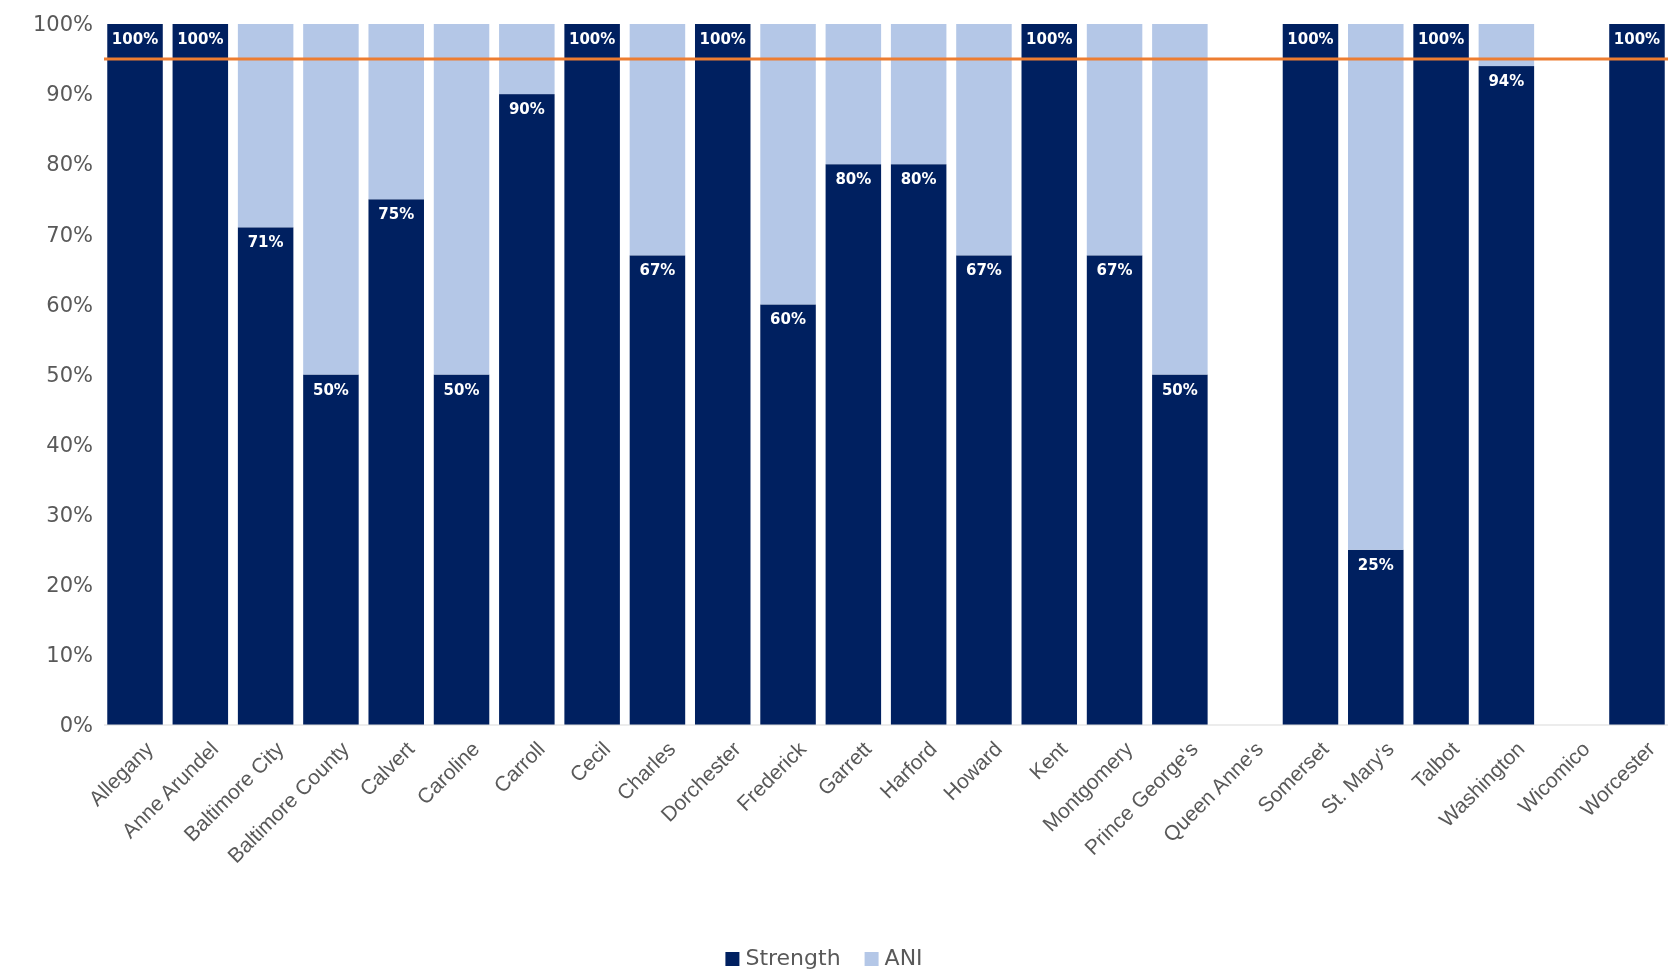 This screenshot has width=1672, height=975. What do you see at coordinates (69, 514) in the screenshot?
I see `y-tick-label: 30%` at bounding box center [69, 514].